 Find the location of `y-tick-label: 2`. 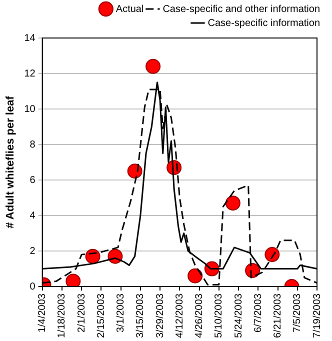

y-tick-label: 2 is located at coordinates (33, 251).